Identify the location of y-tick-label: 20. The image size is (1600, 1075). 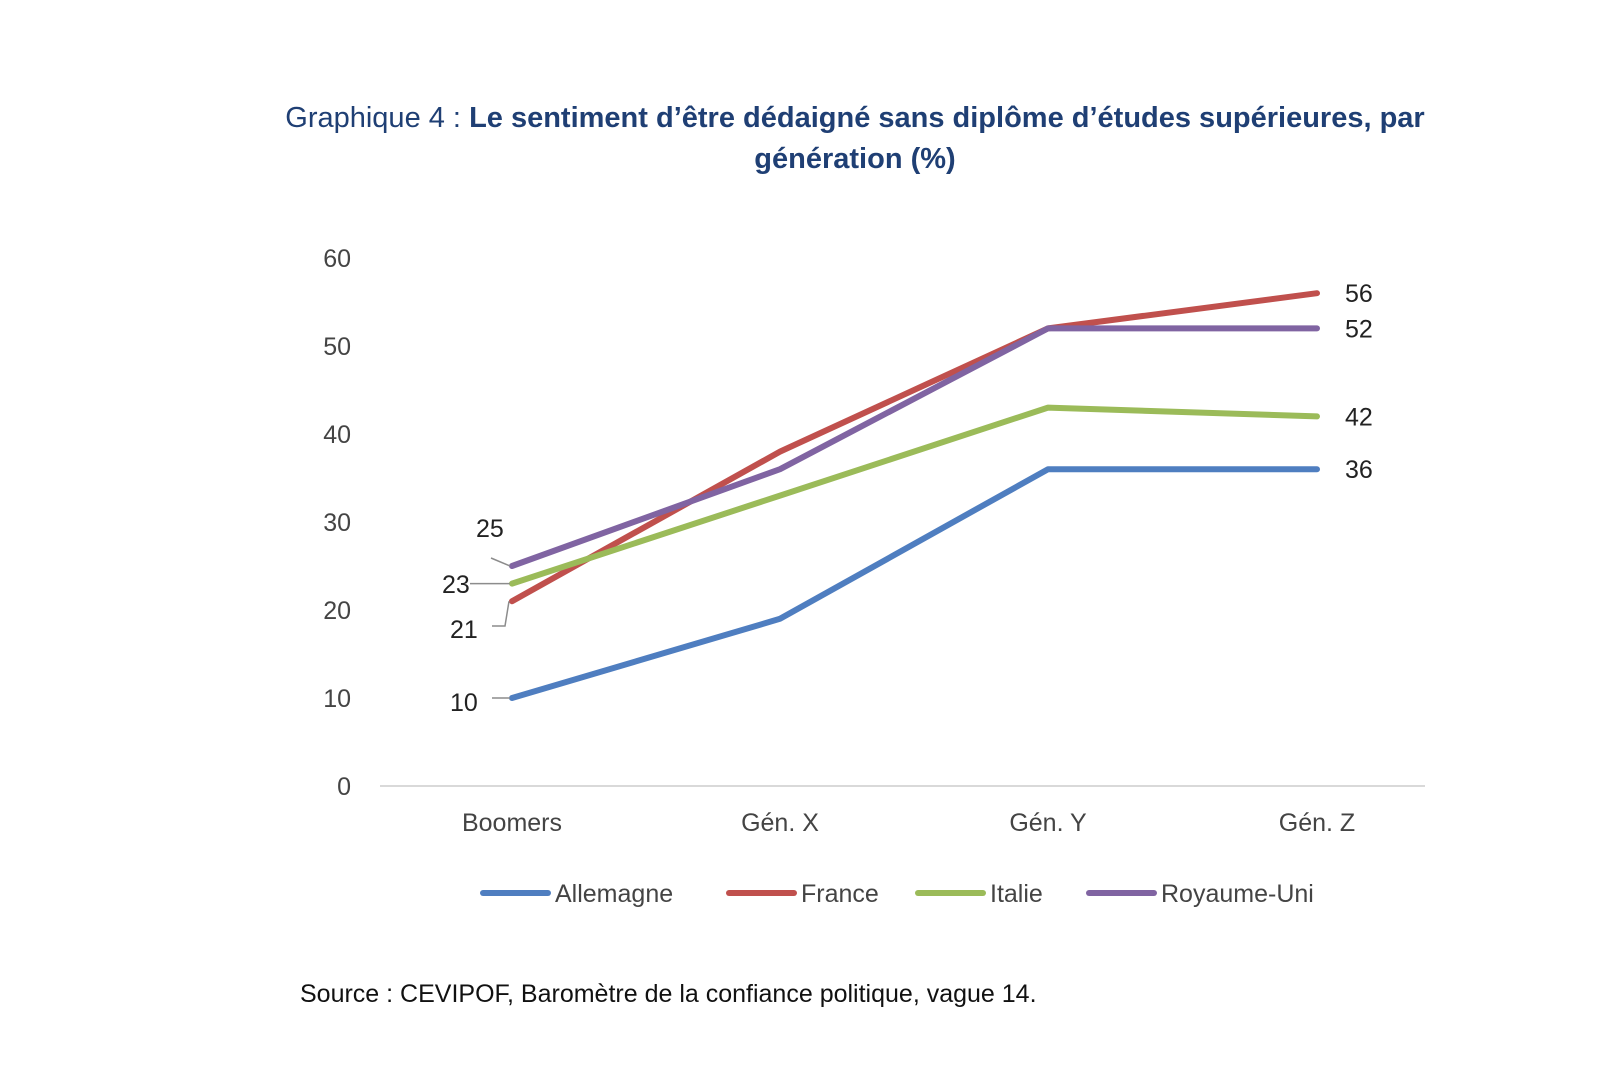
(337, 611).